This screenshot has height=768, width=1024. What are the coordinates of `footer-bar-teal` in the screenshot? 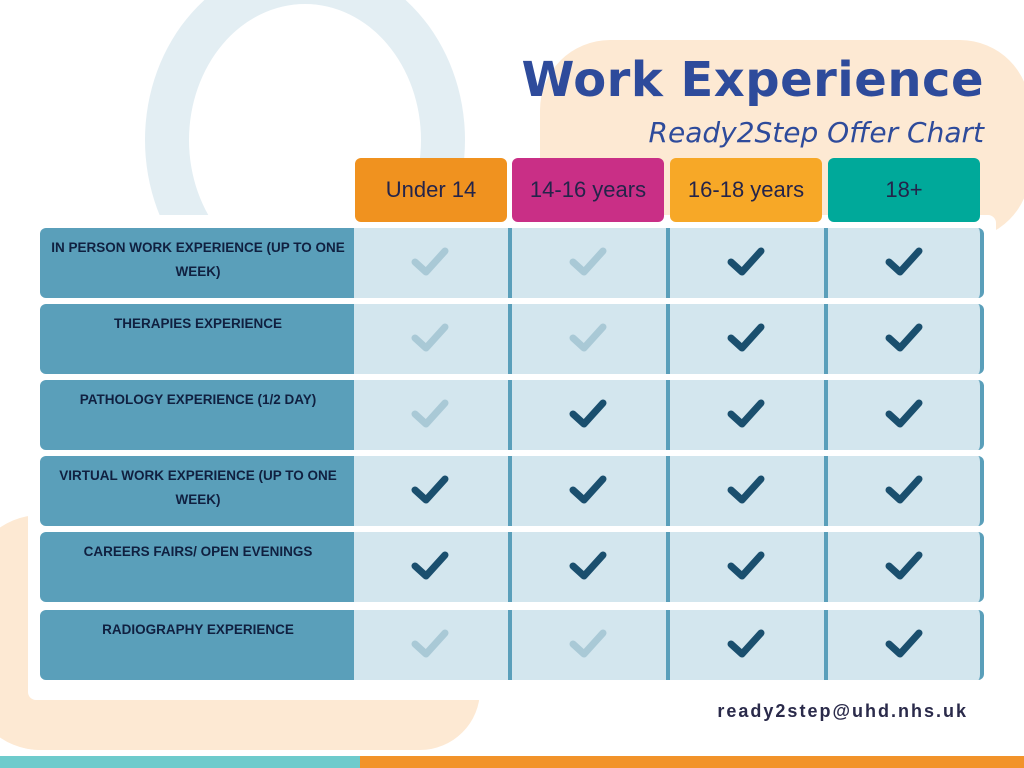 It's located at (180, 762).